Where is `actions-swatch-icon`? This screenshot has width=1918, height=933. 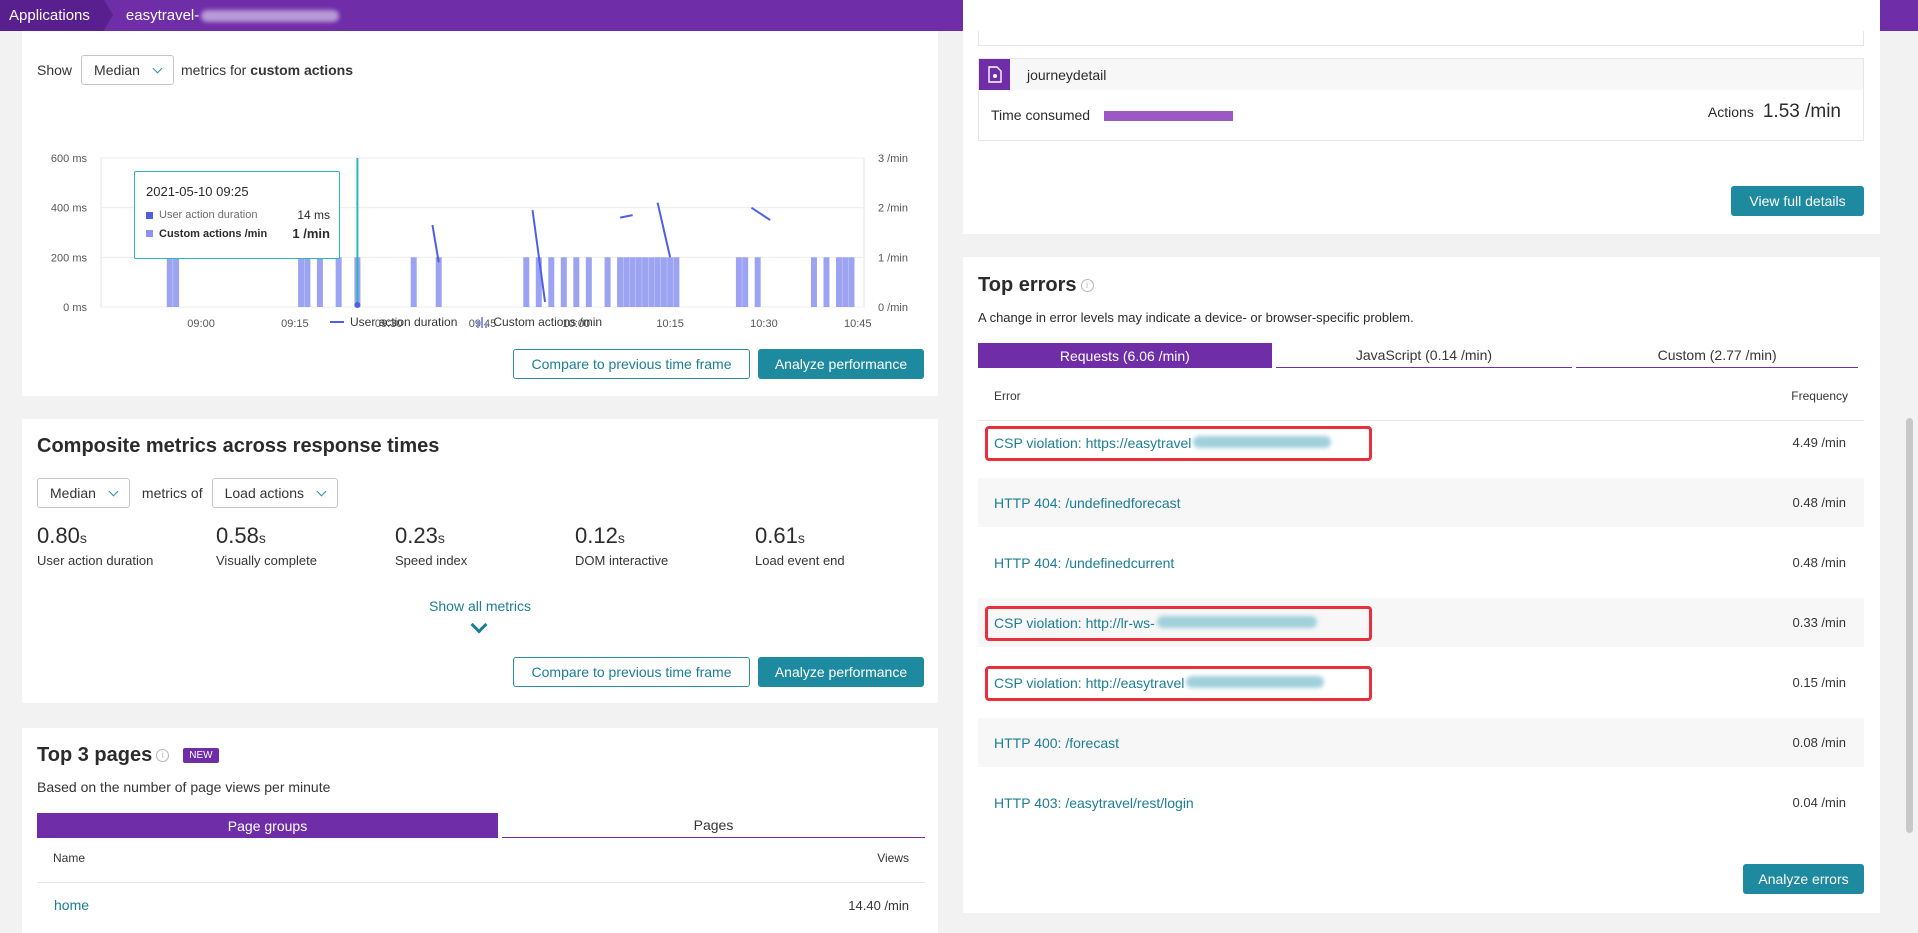
actions-swatch-icon is located at coordinates (149, 233).